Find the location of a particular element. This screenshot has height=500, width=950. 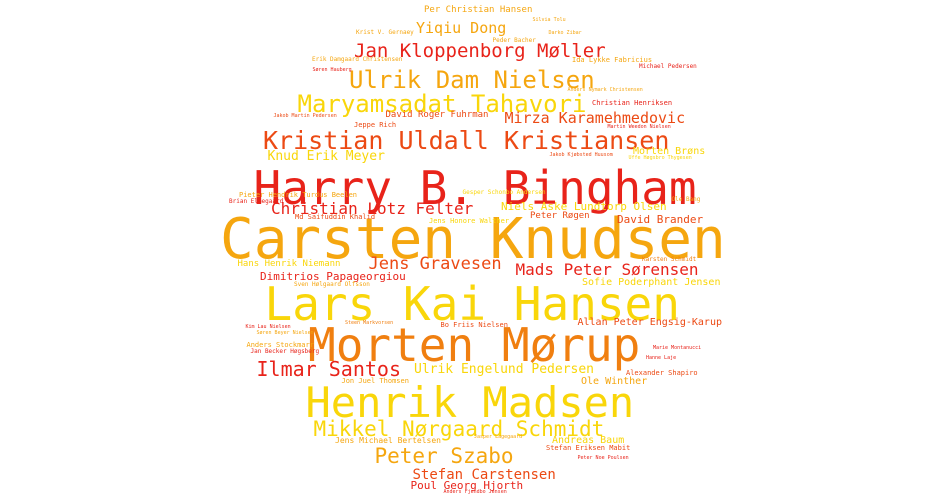

cloud-word: Knud Erik Meyer is located at coordinates (326, 156).